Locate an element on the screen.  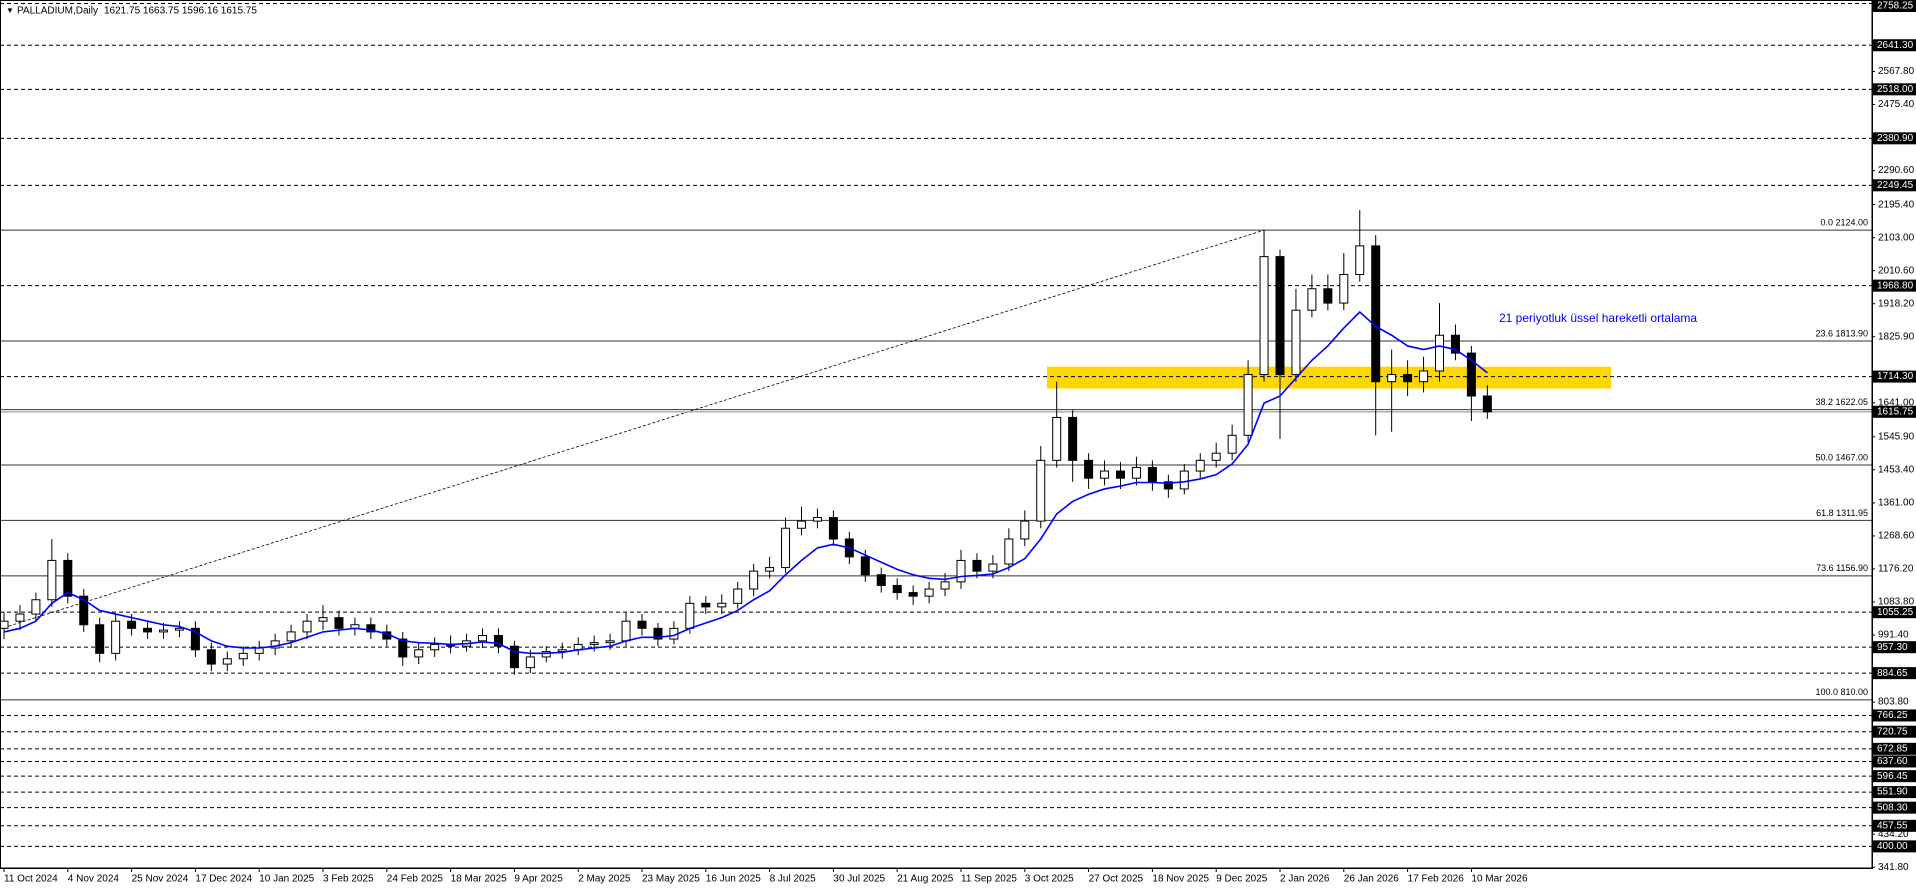
level-label: 1714.30 is located at coordinates (1895, 376).